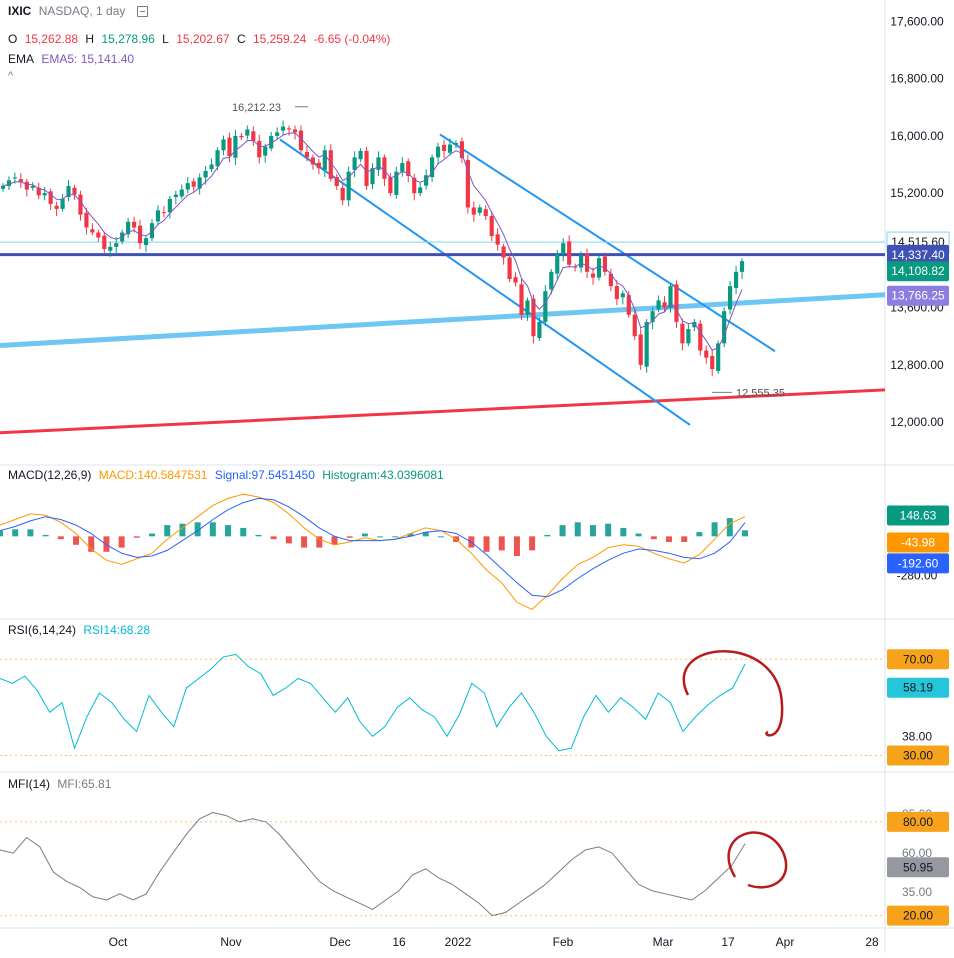 The width and height of the screenshot is (954, 958). What do you see at coordinates (917, 736) in the screenshot?
I see `rsi-axis-tick-1: 38.00` at bounding box center [917, 736].